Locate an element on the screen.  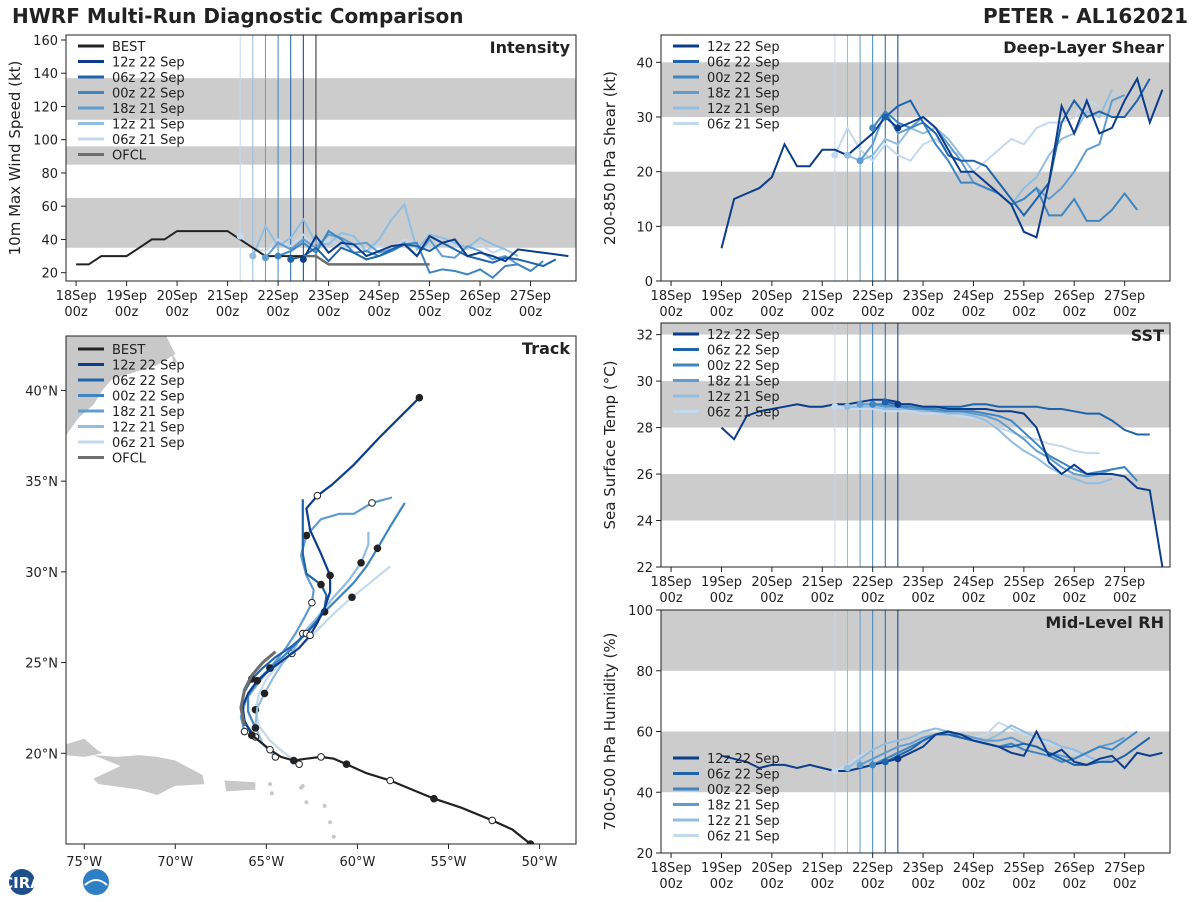
plot-frame is located at coordinates (915, 445).